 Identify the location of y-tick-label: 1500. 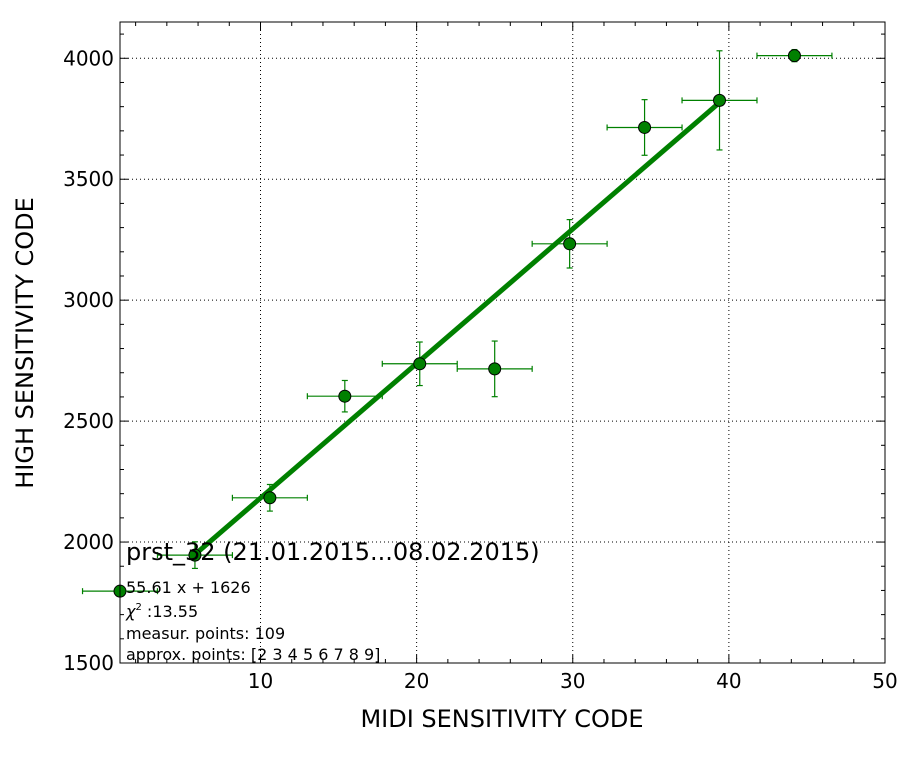
(88, 663).